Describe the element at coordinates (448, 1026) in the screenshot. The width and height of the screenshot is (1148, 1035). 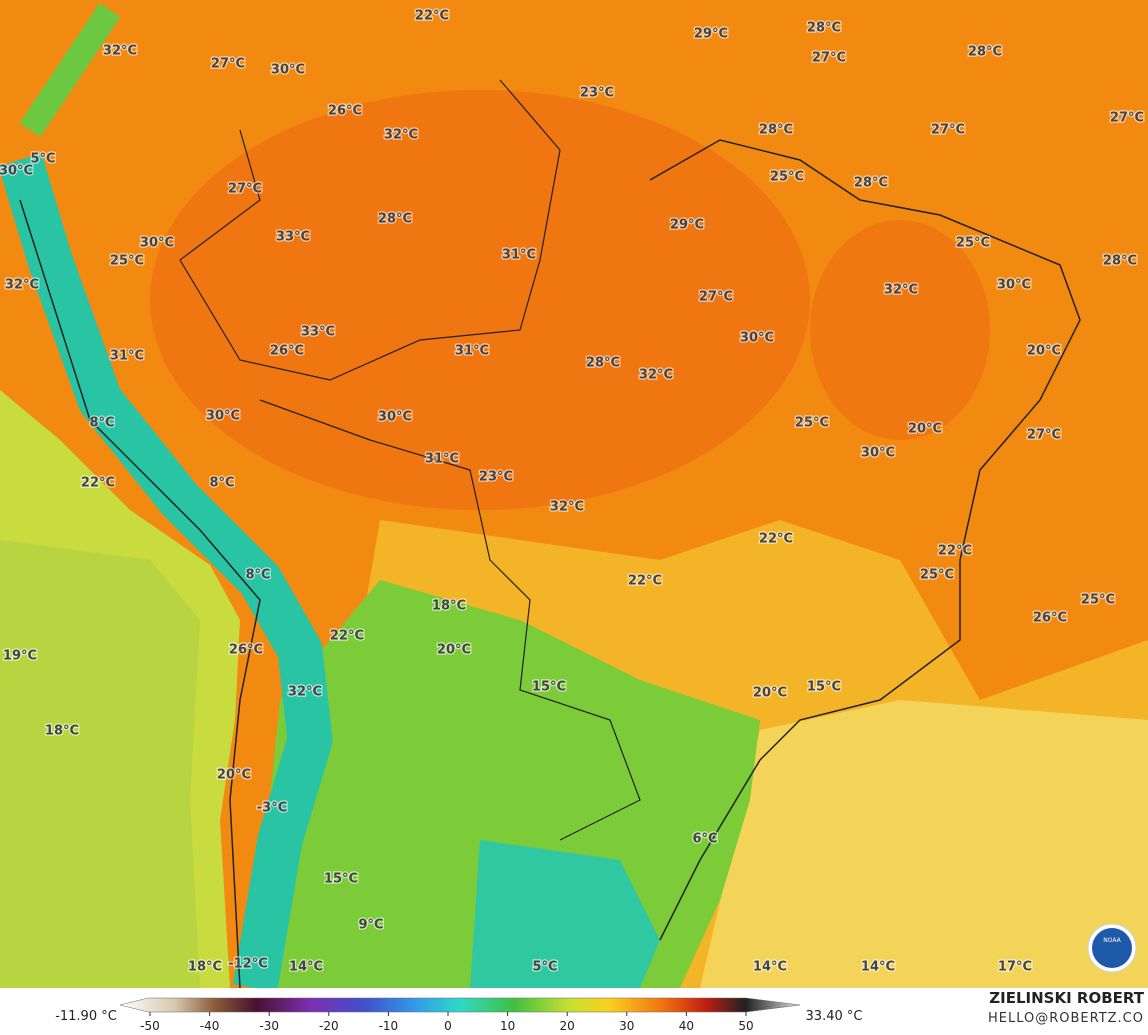
I see `colorbar-tick-label: 0` at that location.